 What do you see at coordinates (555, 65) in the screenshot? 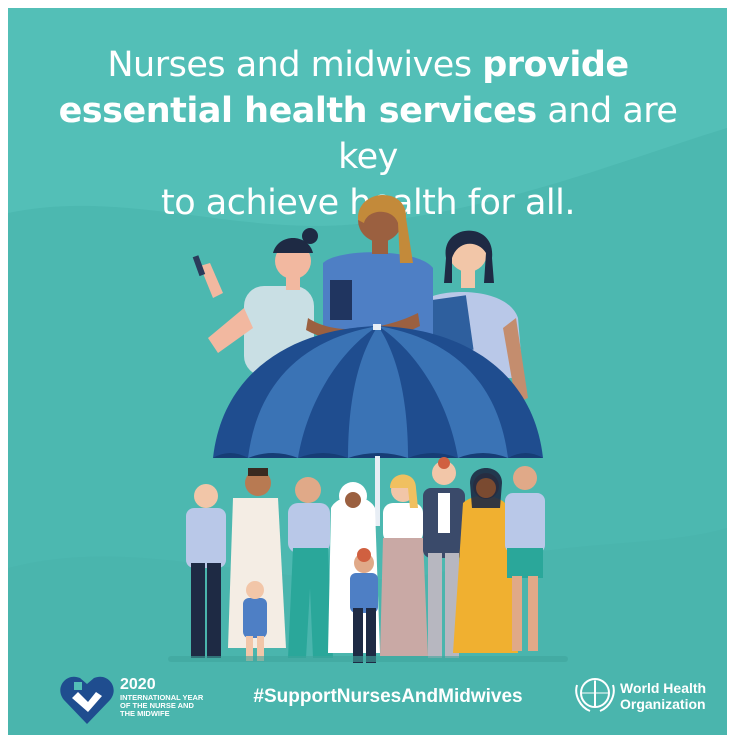
I see `headline-bold1: provide` at bounding box center [555, 65].